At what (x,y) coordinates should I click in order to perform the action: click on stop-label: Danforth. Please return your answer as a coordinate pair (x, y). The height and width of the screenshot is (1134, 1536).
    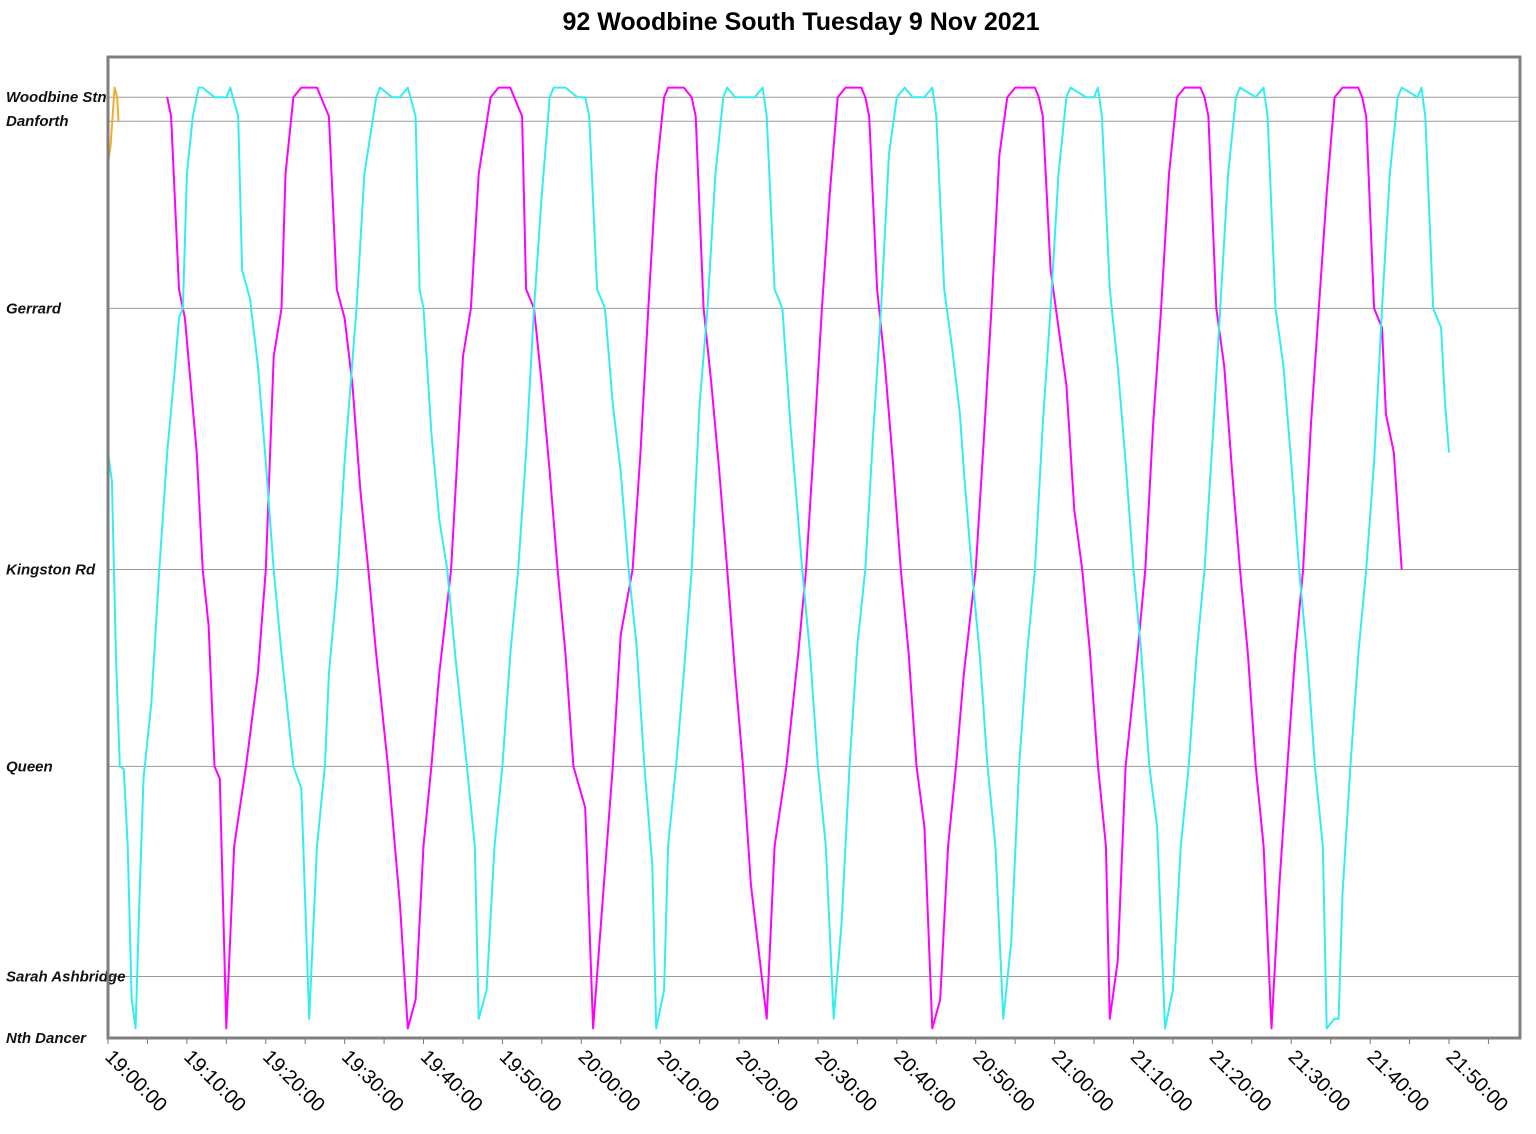
    Looking at the image, I should click on (37, 121).